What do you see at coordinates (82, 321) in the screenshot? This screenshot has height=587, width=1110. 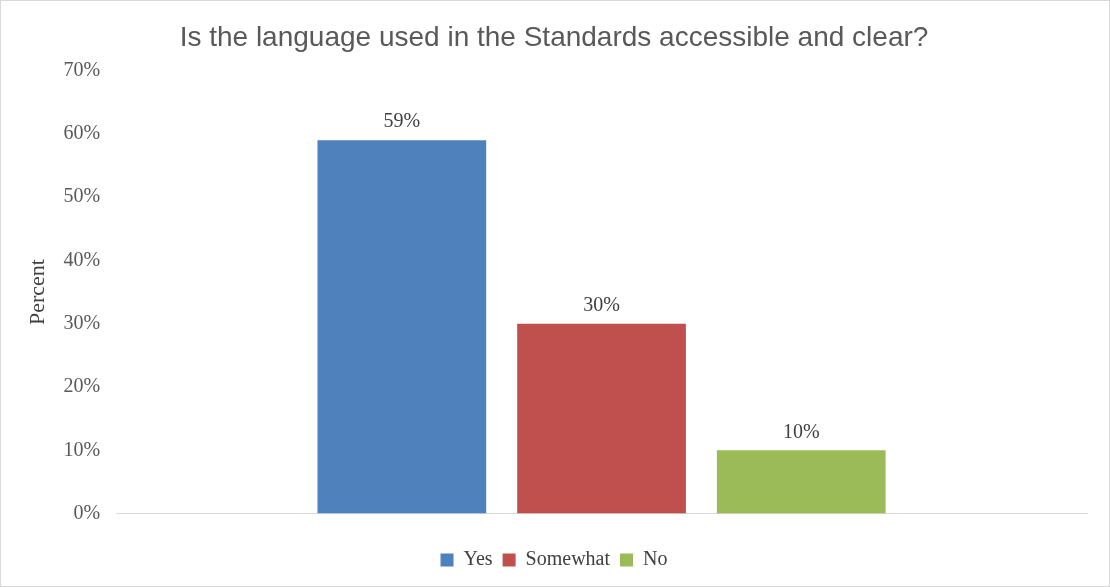 I see `y-tick-label: 30%` at bounding box center [82, 321].